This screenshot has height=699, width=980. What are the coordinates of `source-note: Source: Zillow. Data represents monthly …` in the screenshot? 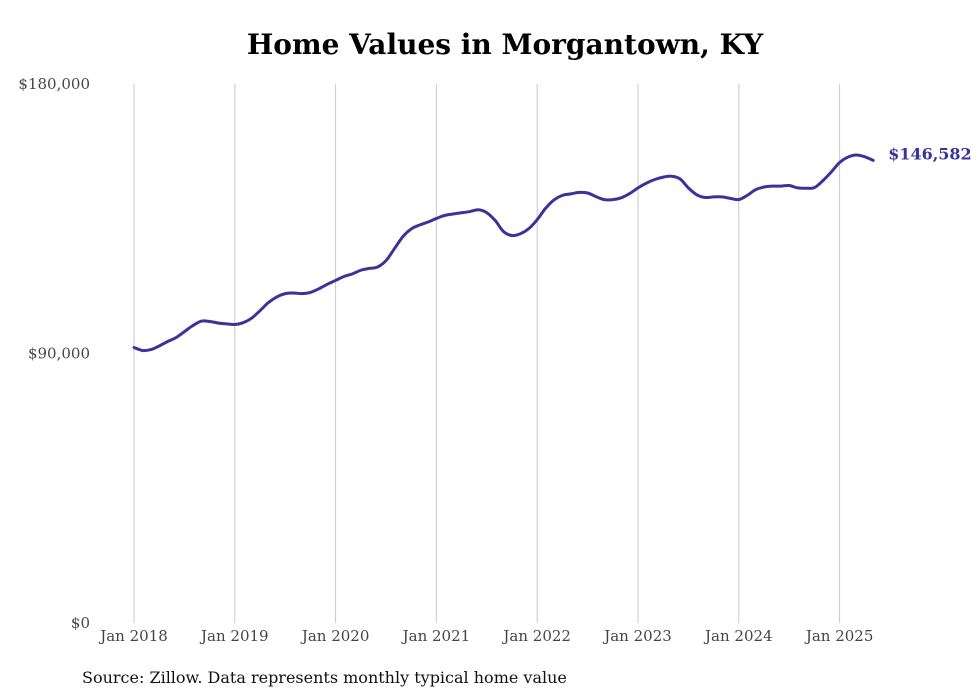 It's located at (324, 677).